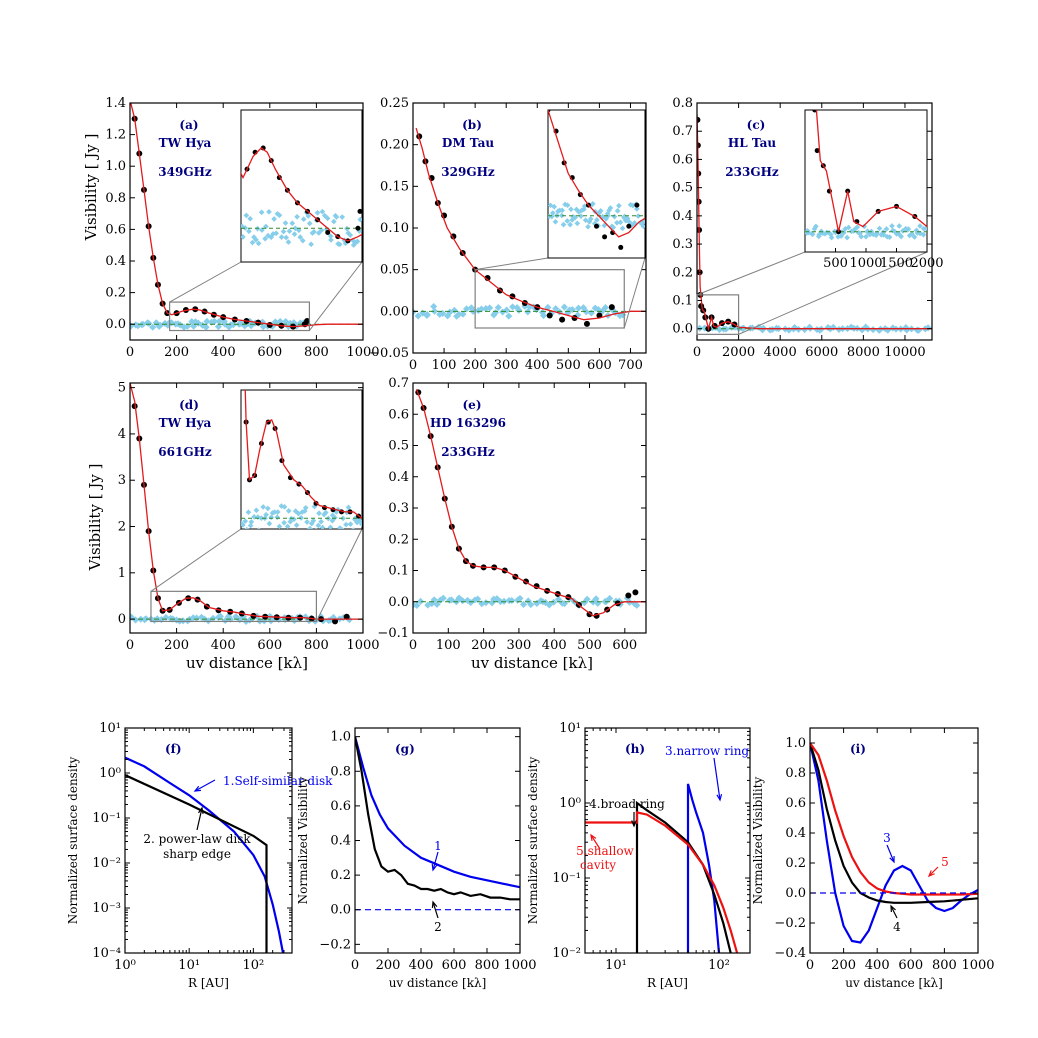  Describe the element at coordinates (253, 965) in the screenshot. I see `x-tick-label: 10²` at that location.